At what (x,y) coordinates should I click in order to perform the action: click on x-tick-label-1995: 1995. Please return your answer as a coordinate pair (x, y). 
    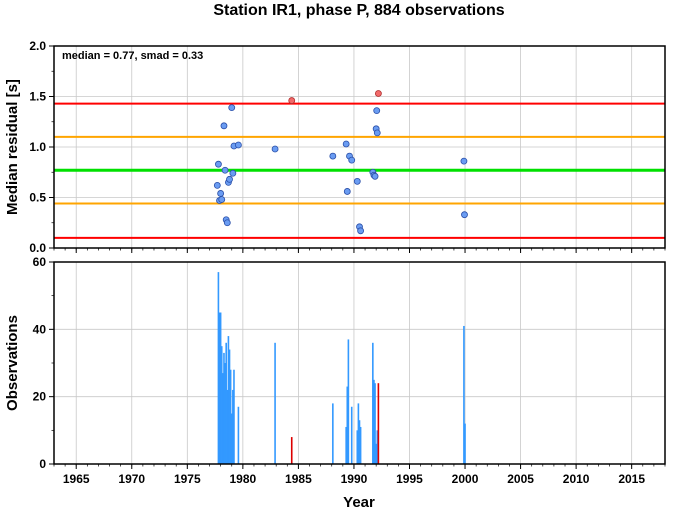
    Looking at the image, I should click on (409, 479).